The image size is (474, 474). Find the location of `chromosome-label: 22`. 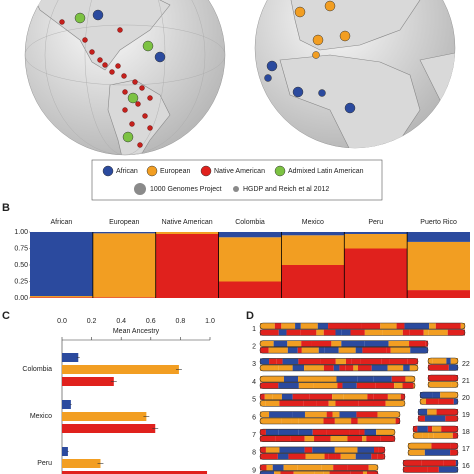

chromosome-label: 22 is located at coordinates (466, 364).